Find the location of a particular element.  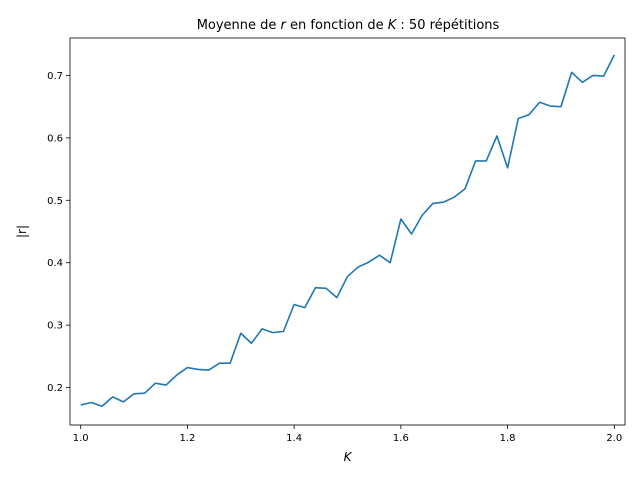

y-tick-label: 0.2 is located at coordinates (55, 388).